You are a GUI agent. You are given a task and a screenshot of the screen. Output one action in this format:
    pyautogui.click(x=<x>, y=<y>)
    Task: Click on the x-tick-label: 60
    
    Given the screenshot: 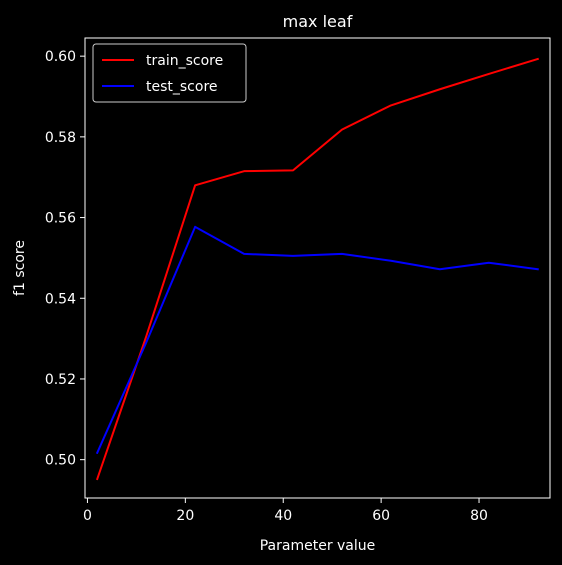 What is the action you would take?
    pyautogui.click(x=381, y=516)
    